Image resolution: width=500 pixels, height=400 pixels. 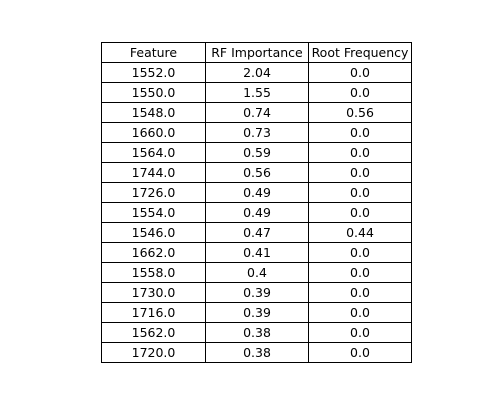 What do you see at coordinates (153, 312) in the screenshot?
I see `feature-cell: 1716.0` at bounding box center [153, 312].